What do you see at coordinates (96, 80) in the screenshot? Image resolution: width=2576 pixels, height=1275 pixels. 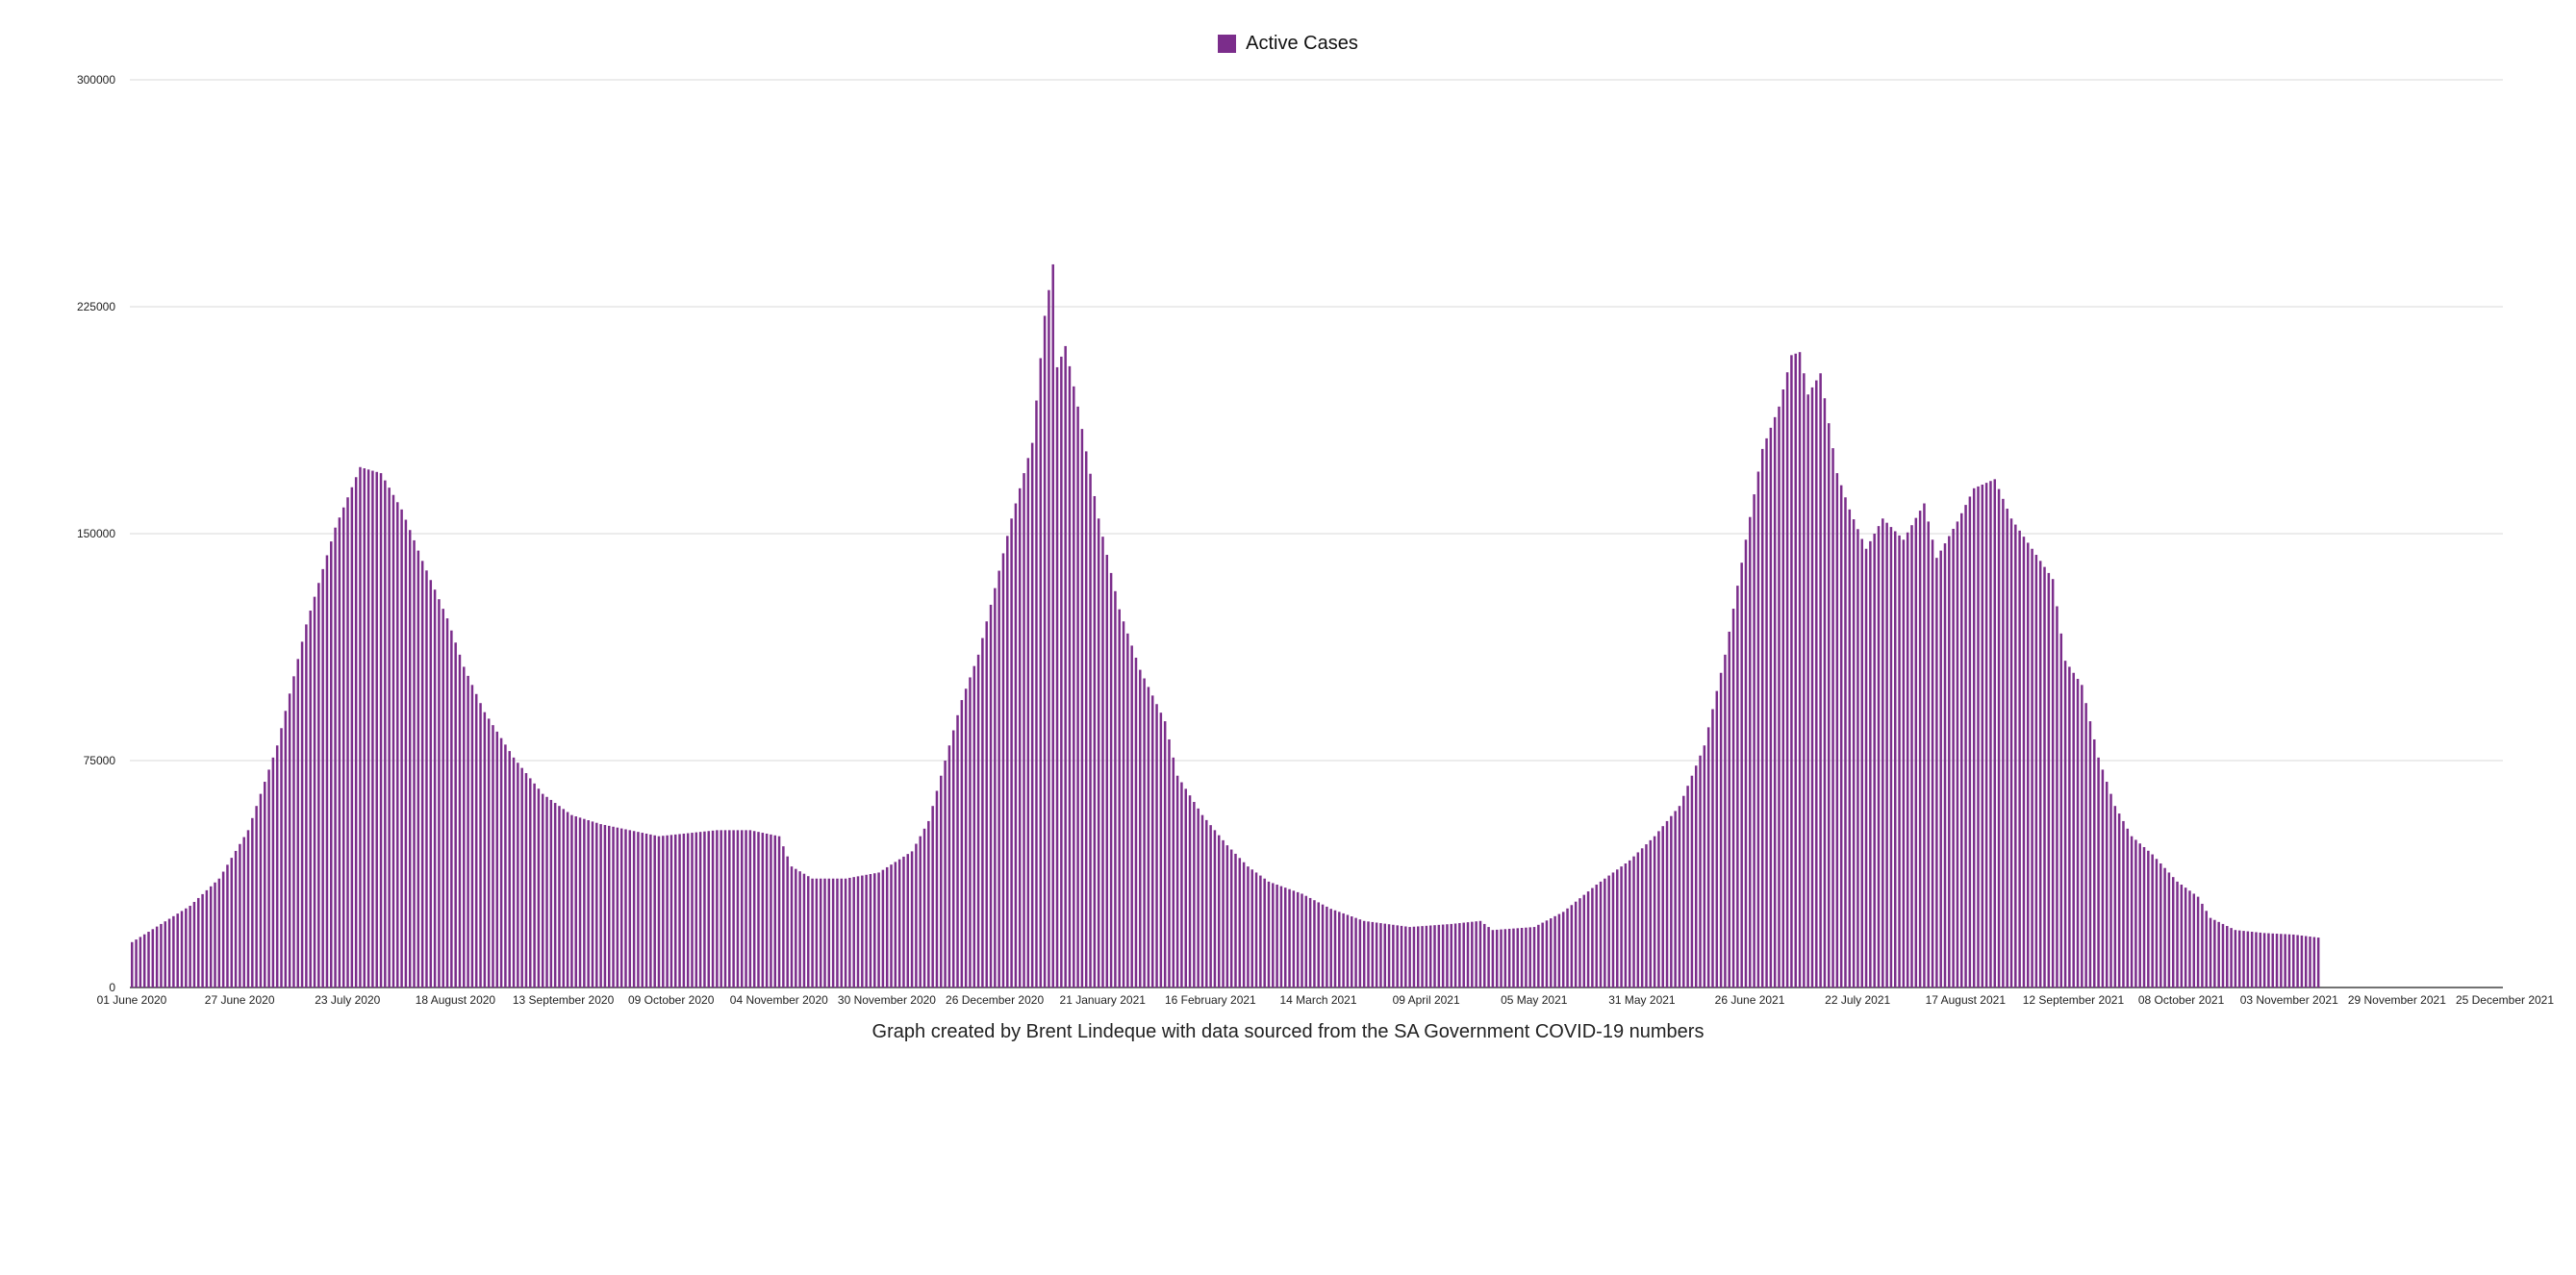 I see `y-tick-label: 300000` at bounding box center [96, 80].